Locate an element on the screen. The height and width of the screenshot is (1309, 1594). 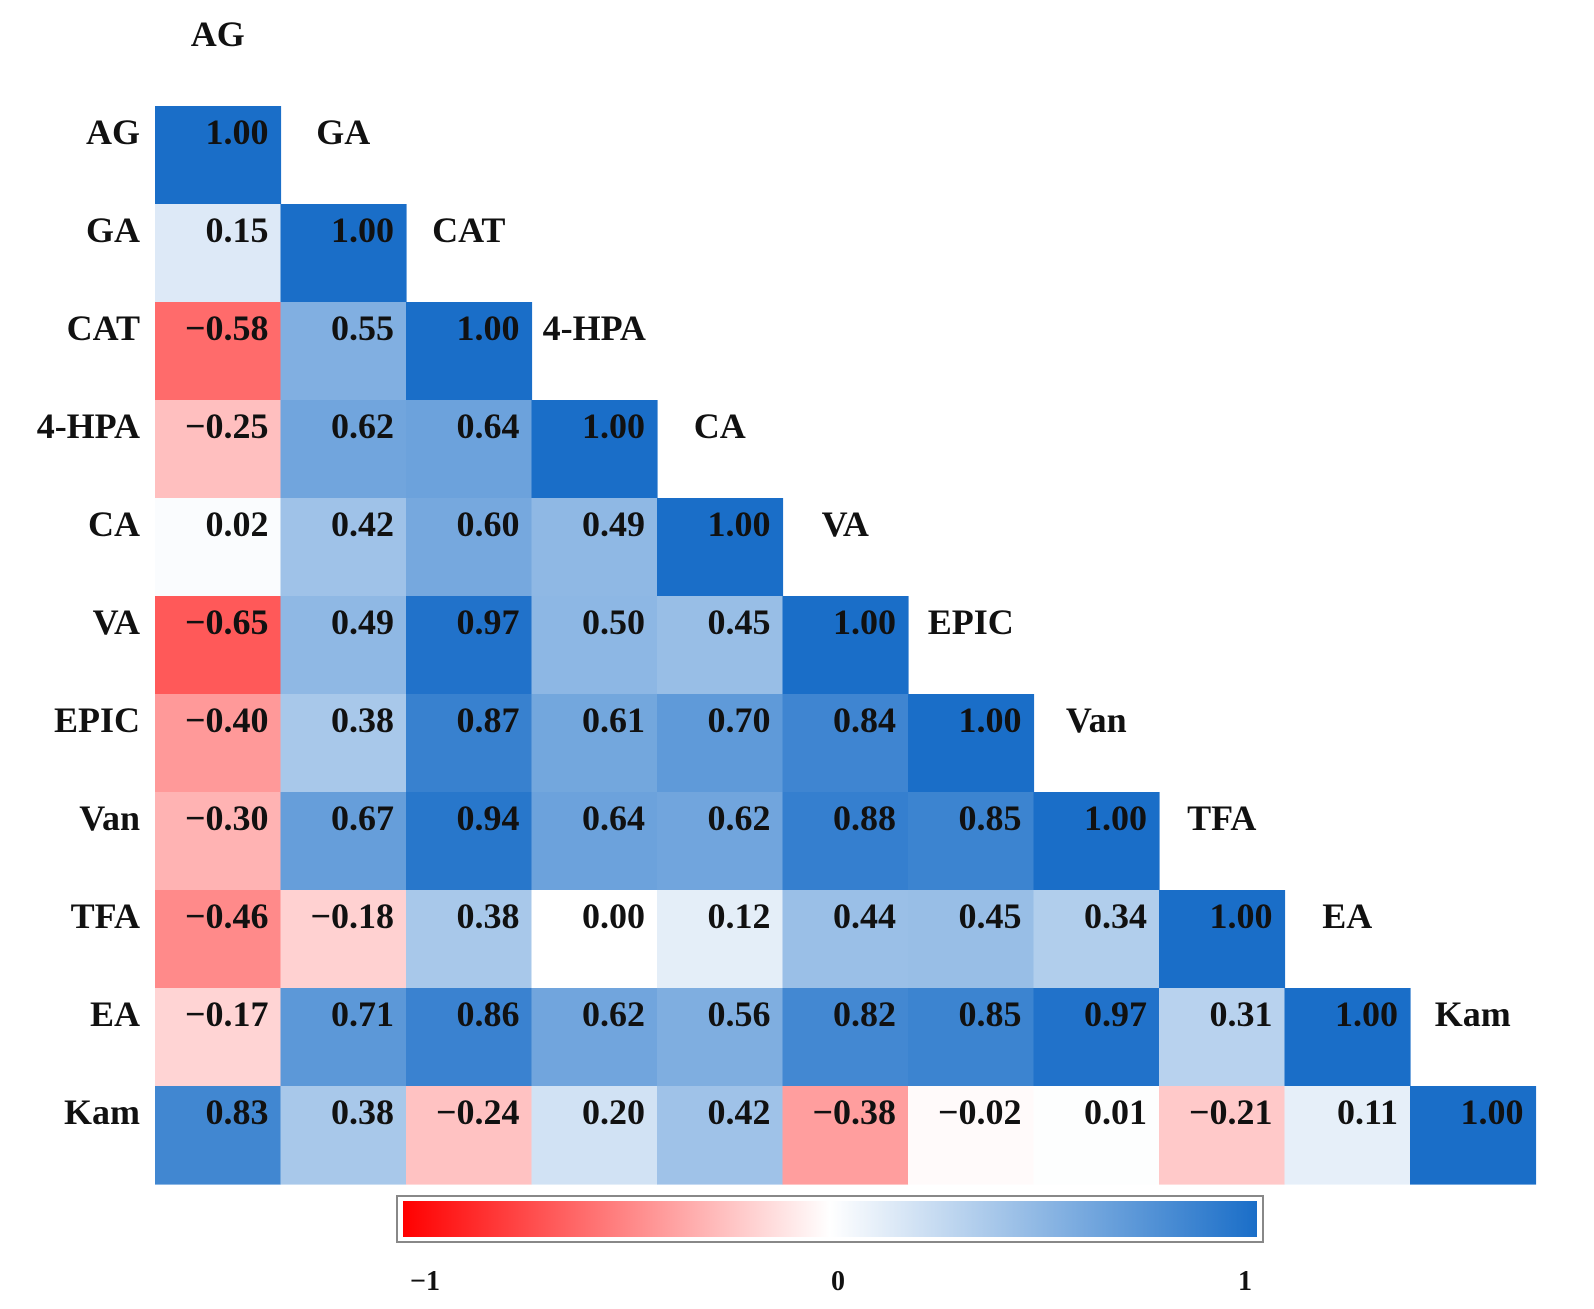
cell-value-label: −0.46 is located at coordinates (227, 916).